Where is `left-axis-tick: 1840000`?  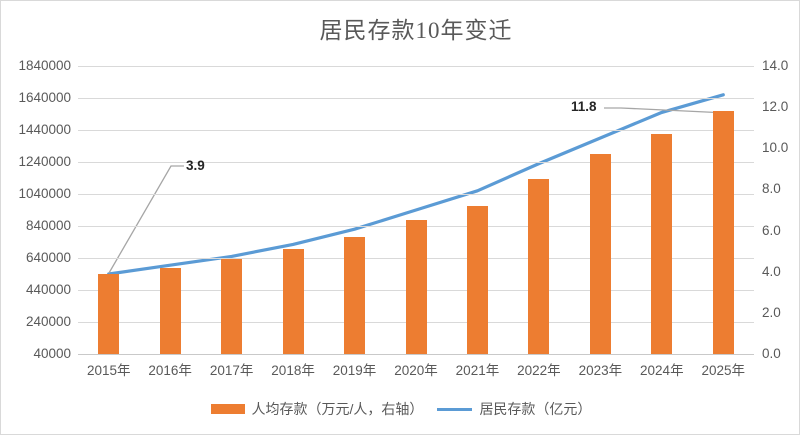
left-axis-tick: 1840000 is located at coordinates (44, 65).